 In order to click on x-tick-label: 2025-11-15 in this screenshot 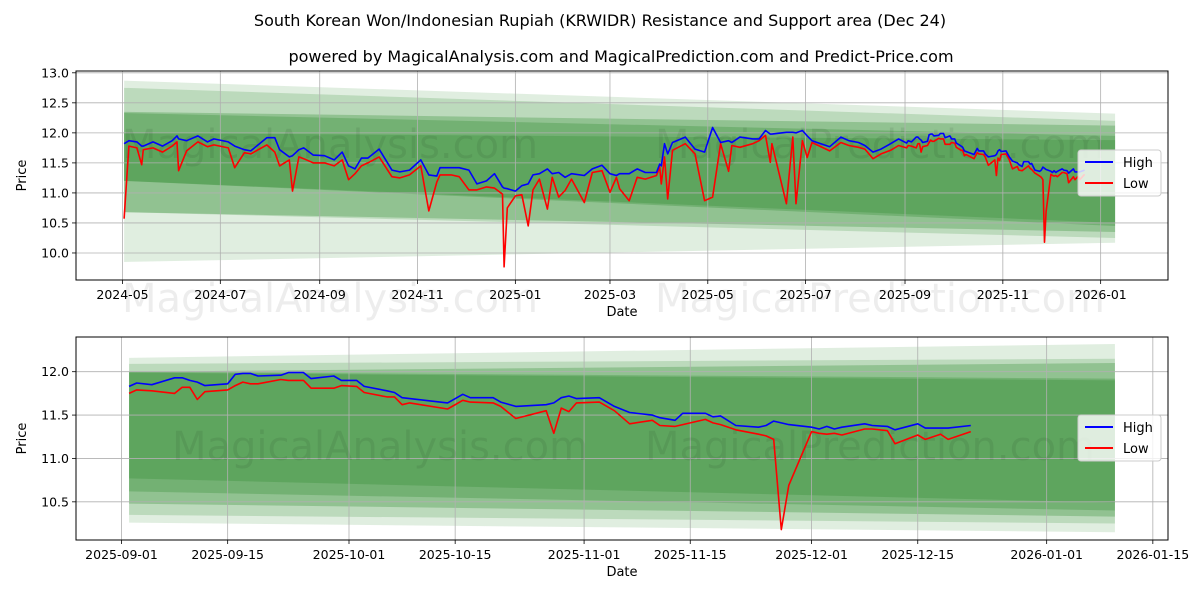, I will do `click(690, 554)`.